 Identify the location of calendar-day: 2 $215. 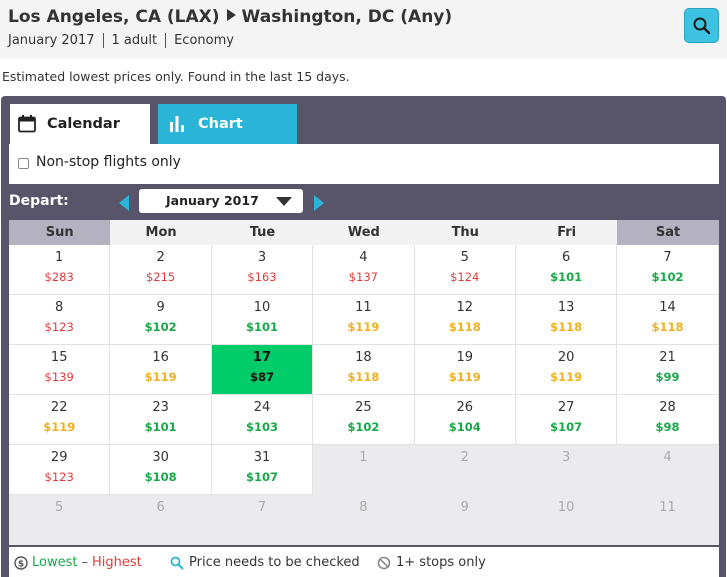
(161, 270).